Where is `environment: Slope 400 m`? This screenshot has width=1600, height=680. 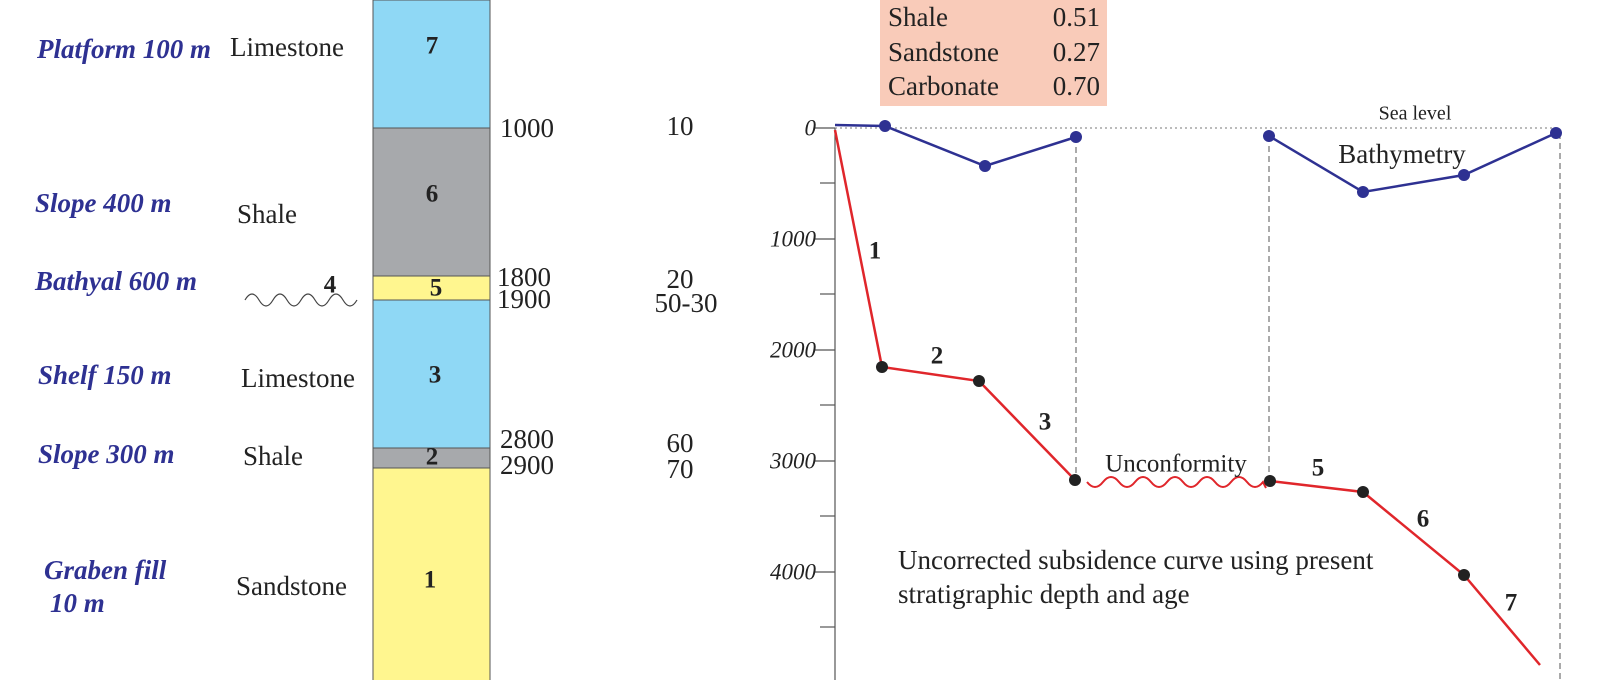 environment: Slope 400 m is located at coordinates (103, 203).